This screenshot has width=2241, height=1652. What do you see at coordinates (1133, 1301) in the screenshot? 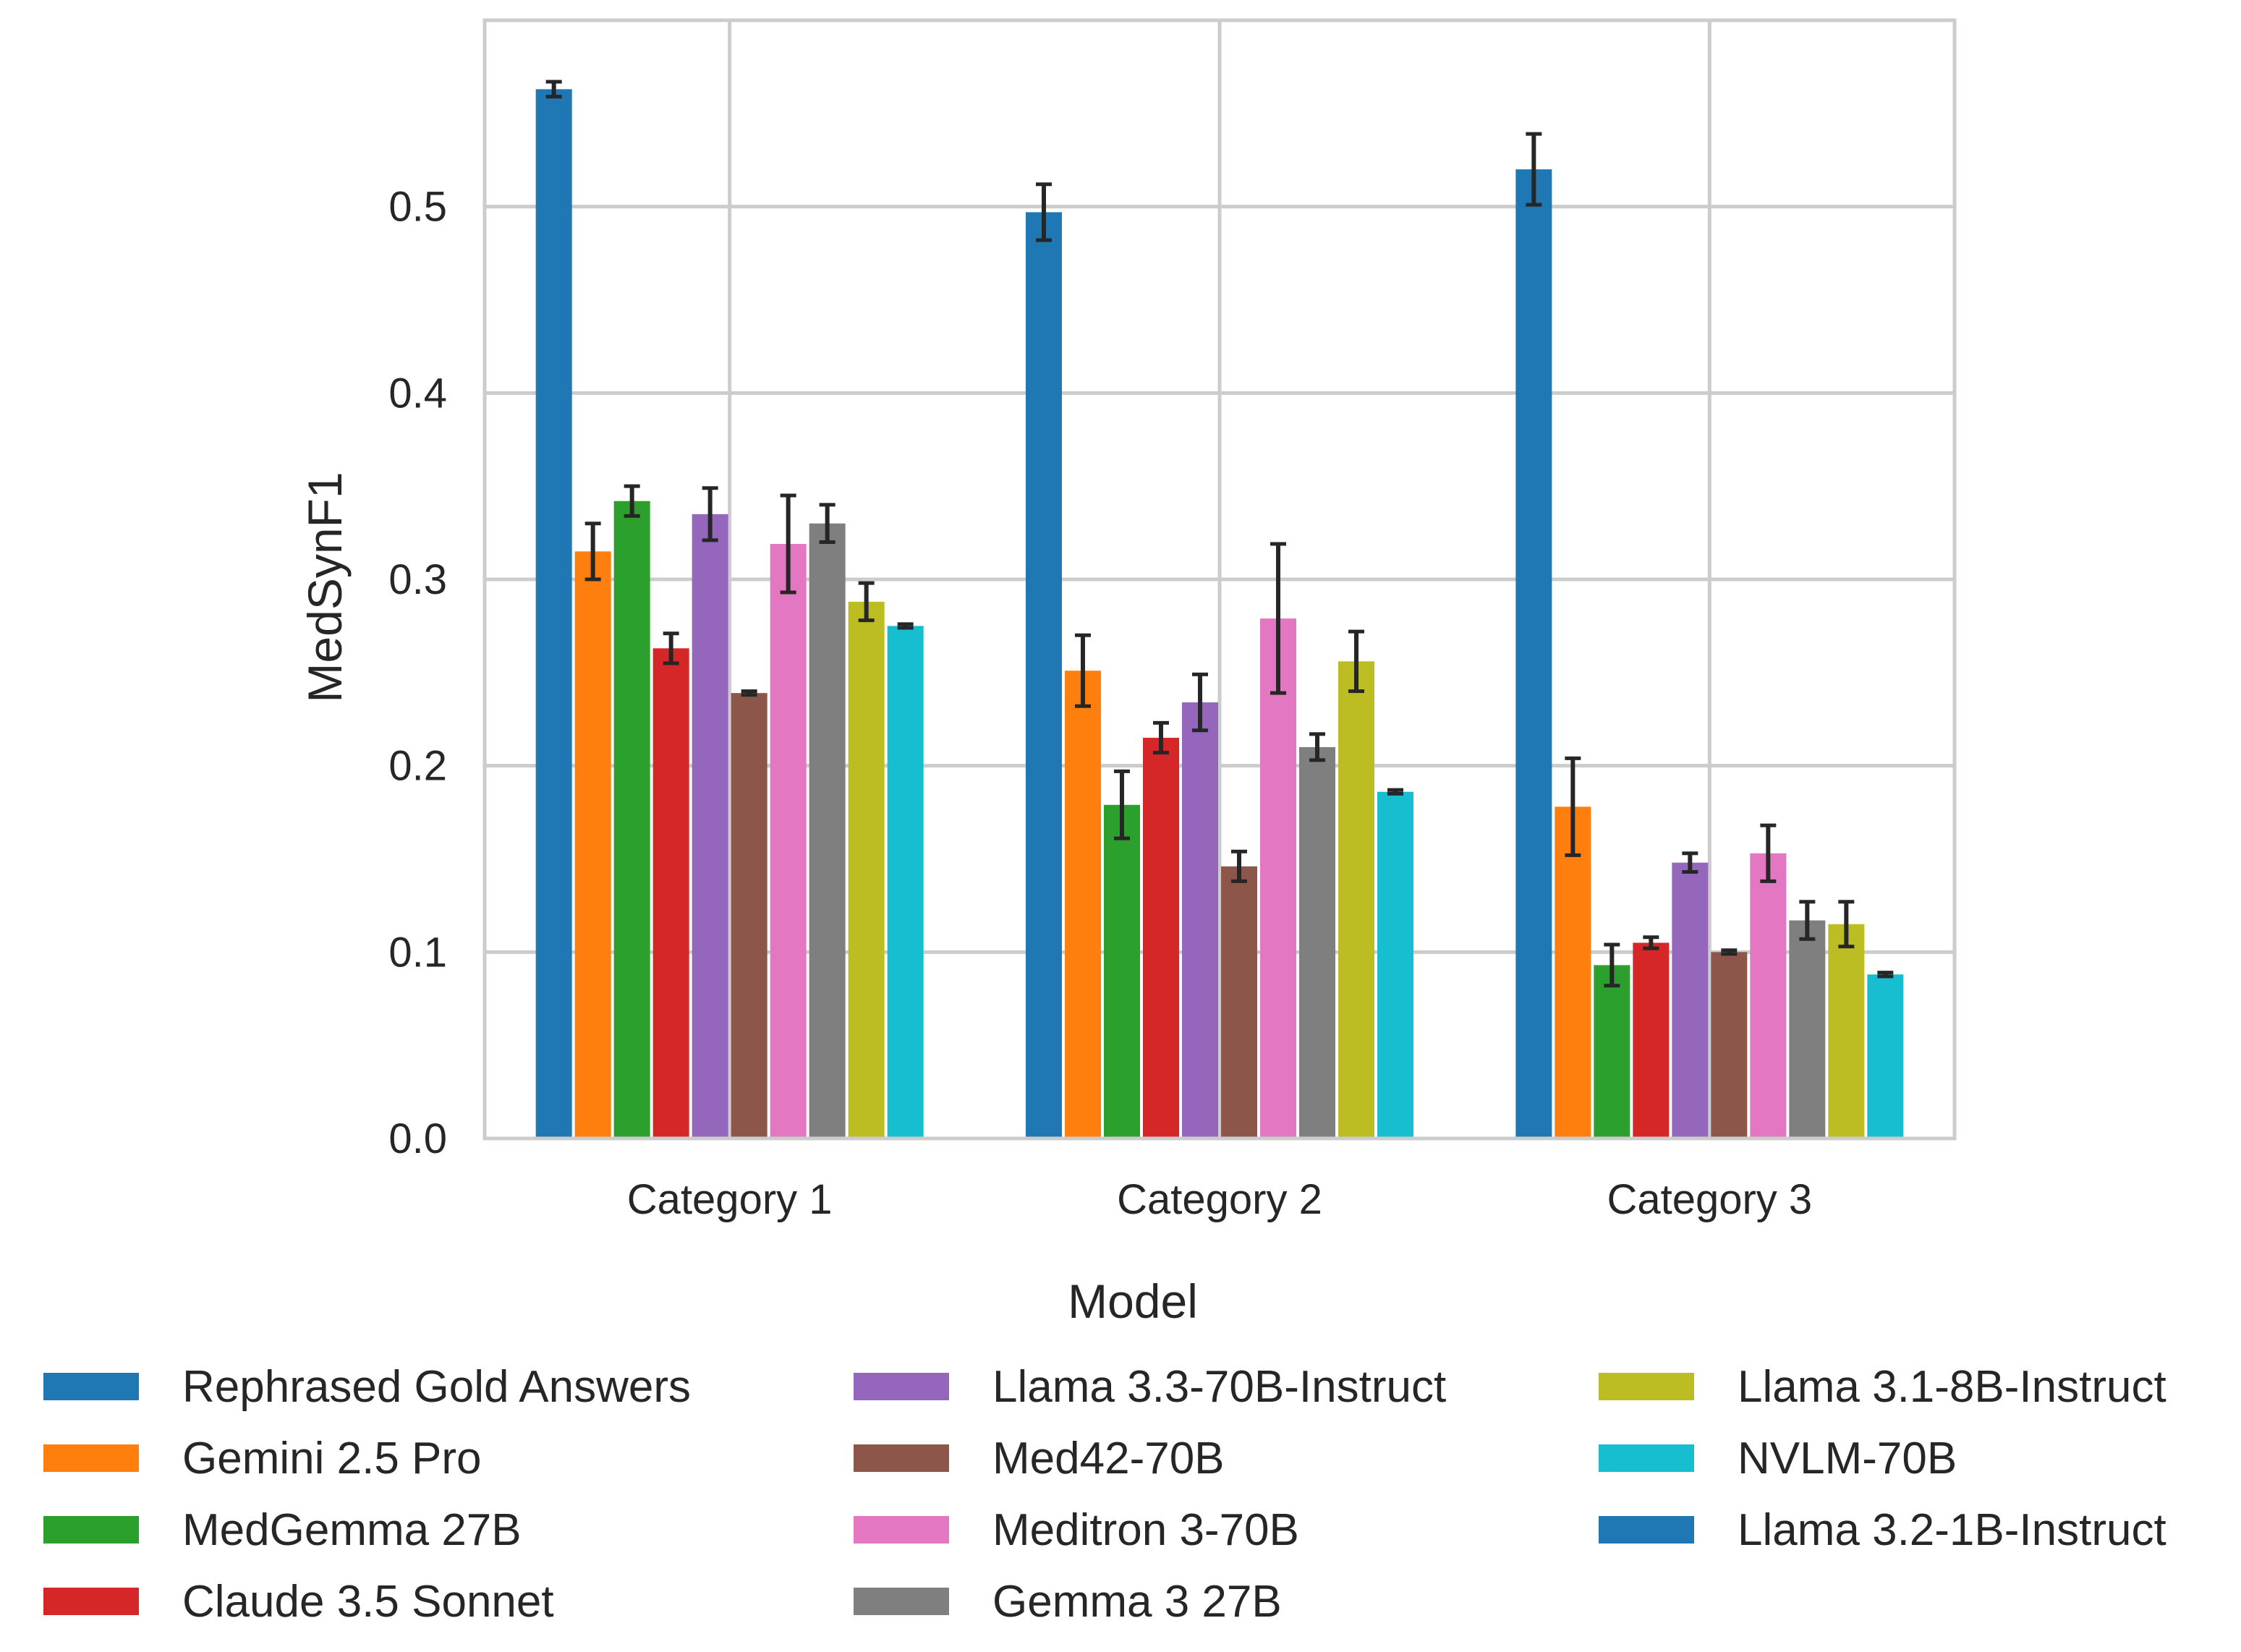
I see `legend-title: Model` at bounding box center [1133, 1301].